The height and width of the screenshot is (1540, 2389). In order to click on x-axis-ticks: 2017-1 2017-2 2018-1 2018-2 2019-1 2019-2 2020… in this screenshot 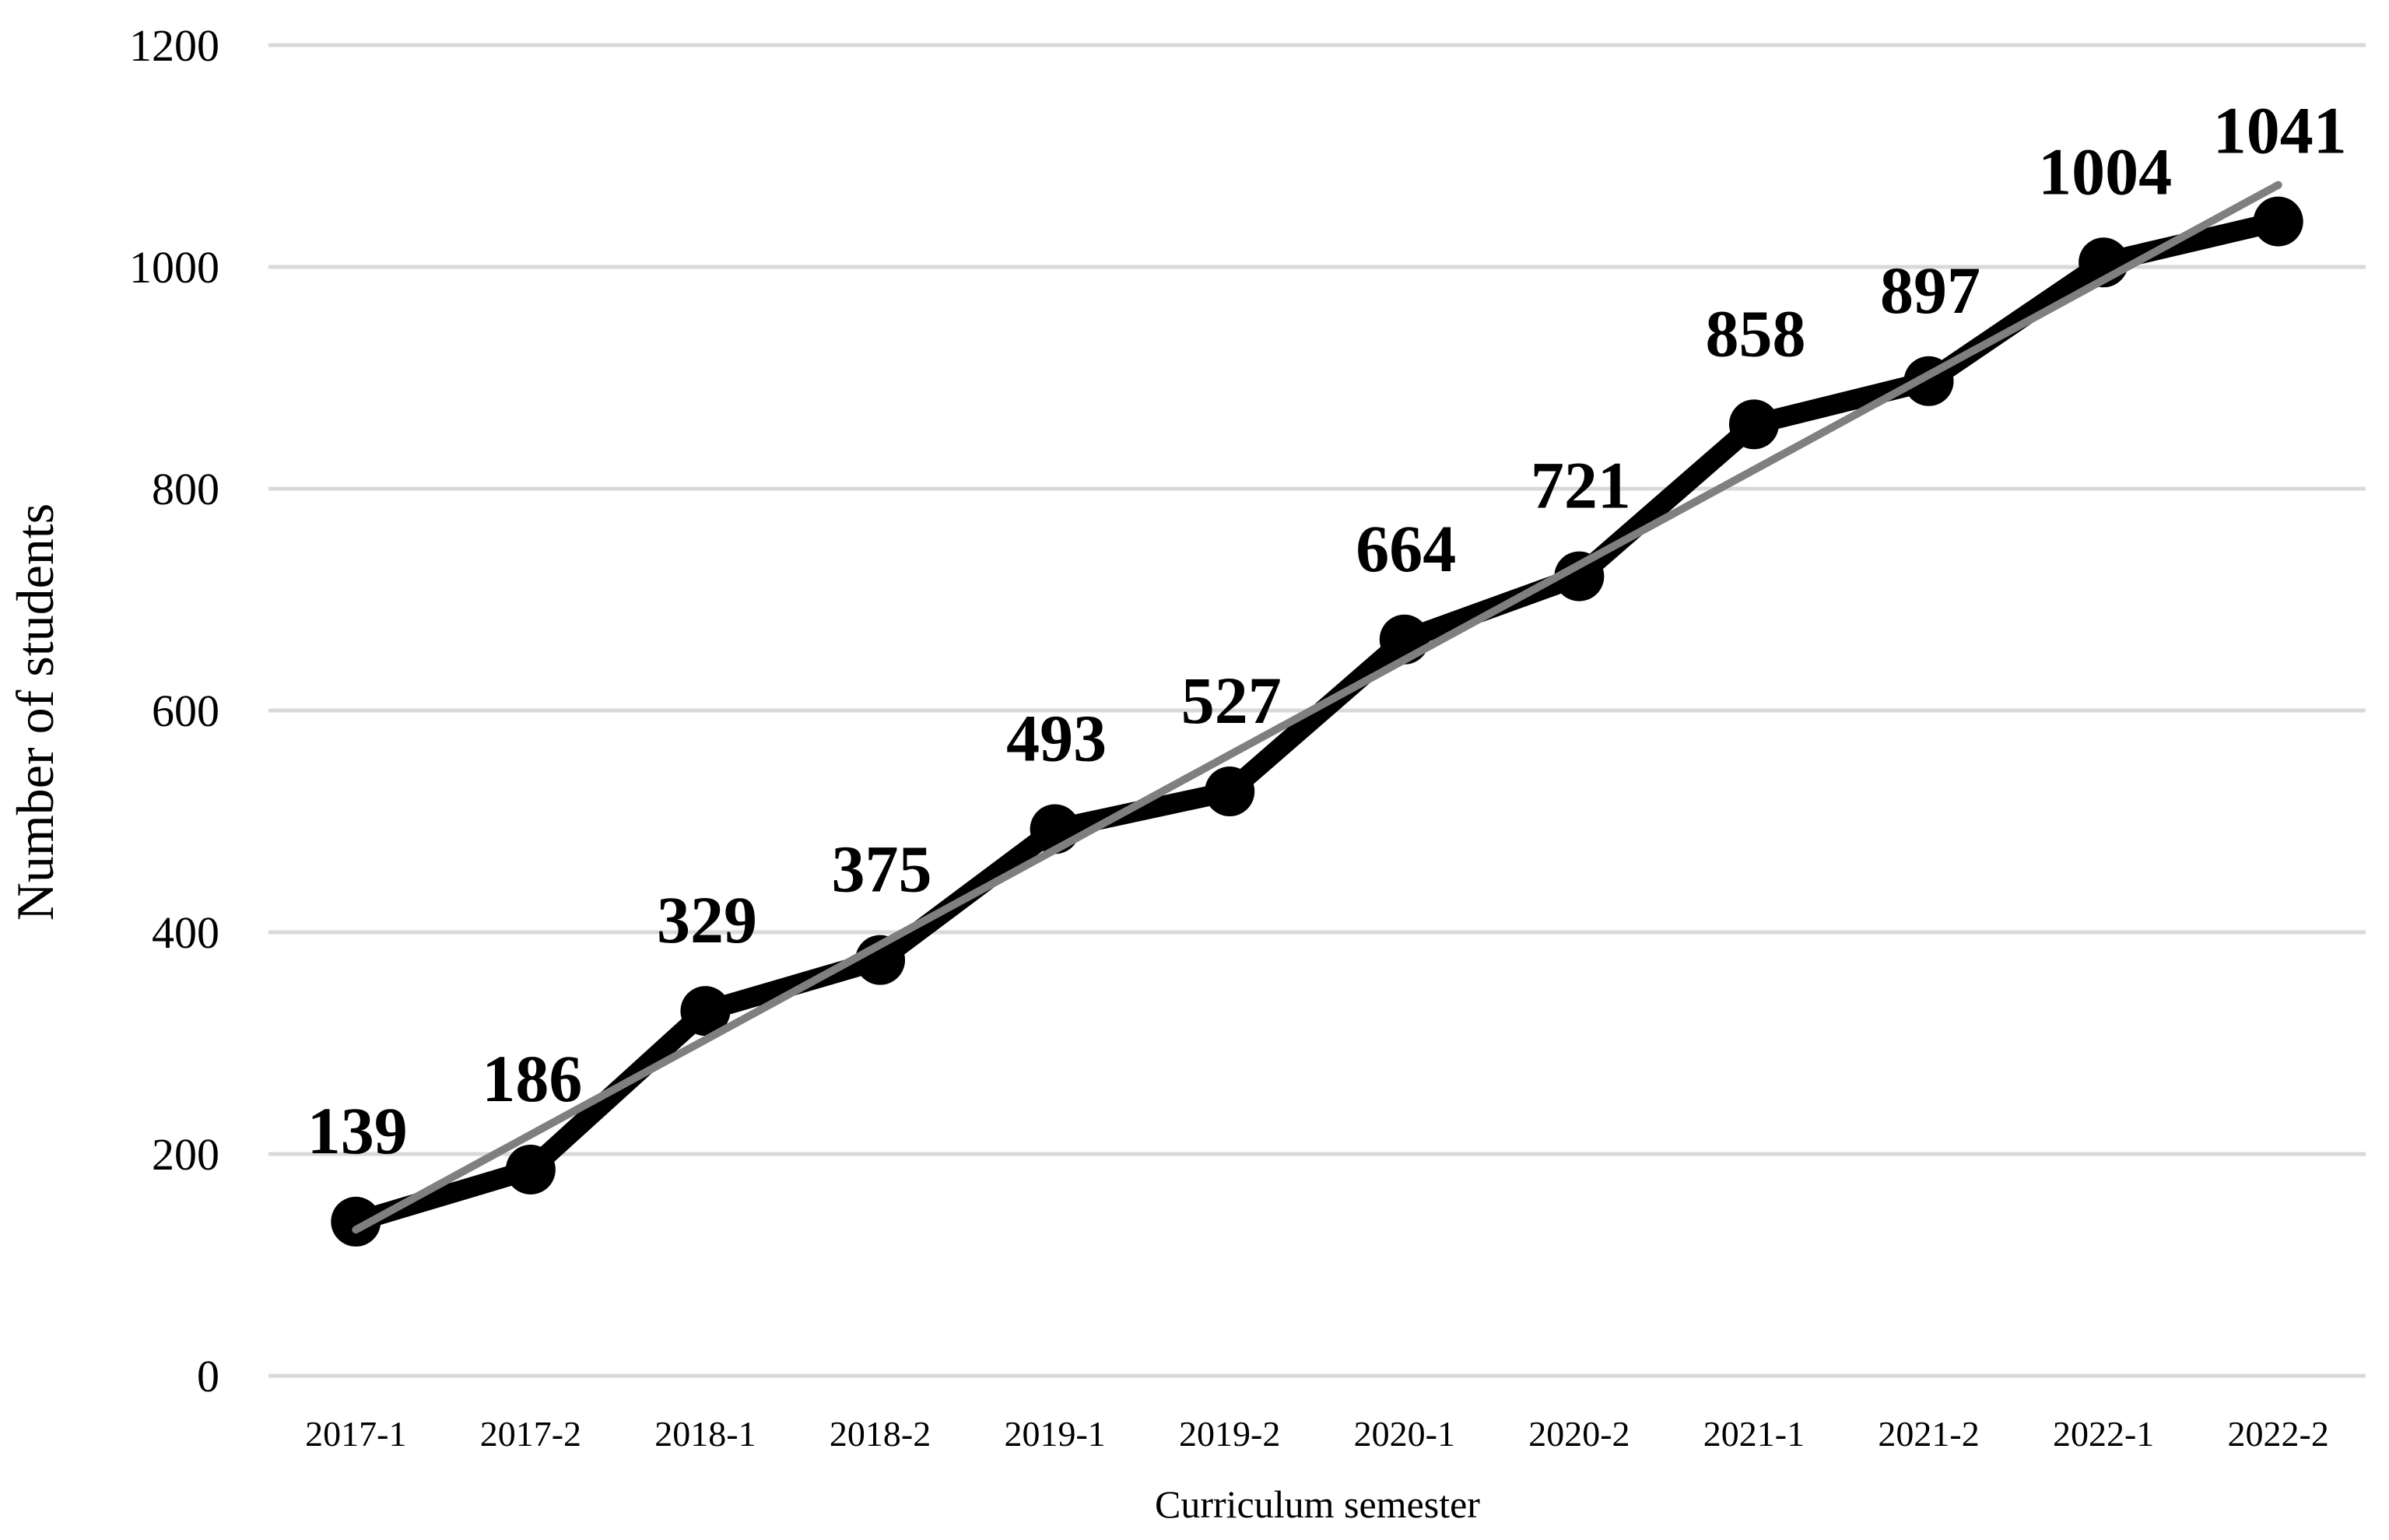, I will do `click(1317, 1434)`.